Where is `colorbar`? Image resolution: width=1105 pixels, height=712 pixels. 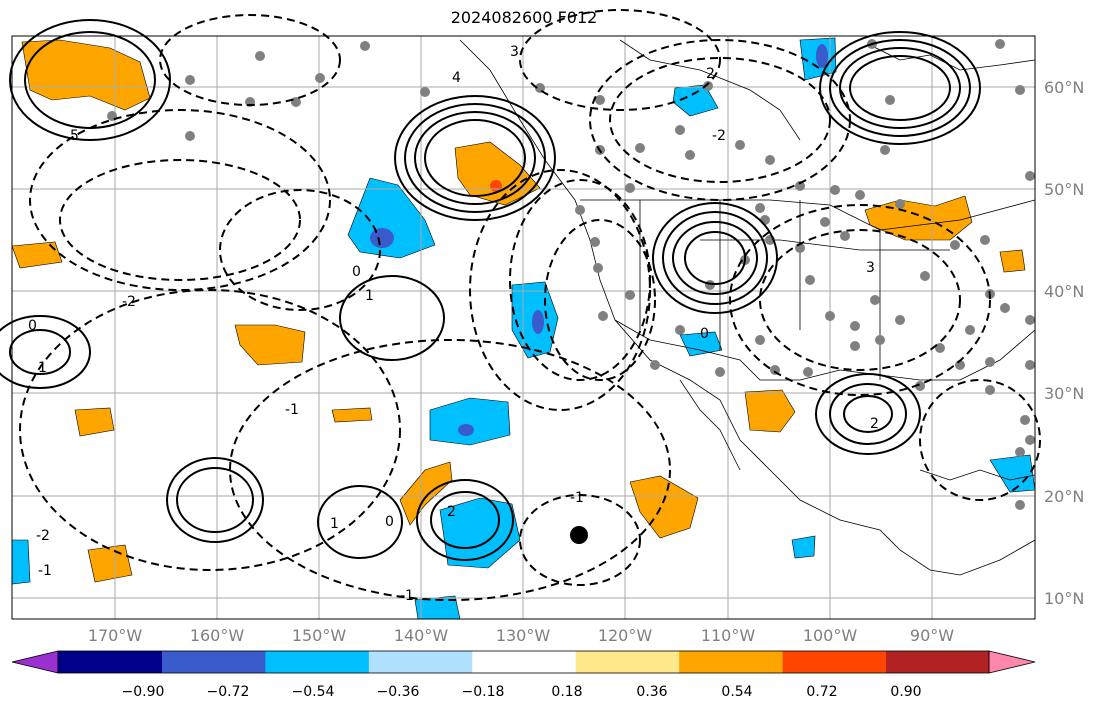
colorbar is located at coordinates (523, 662).